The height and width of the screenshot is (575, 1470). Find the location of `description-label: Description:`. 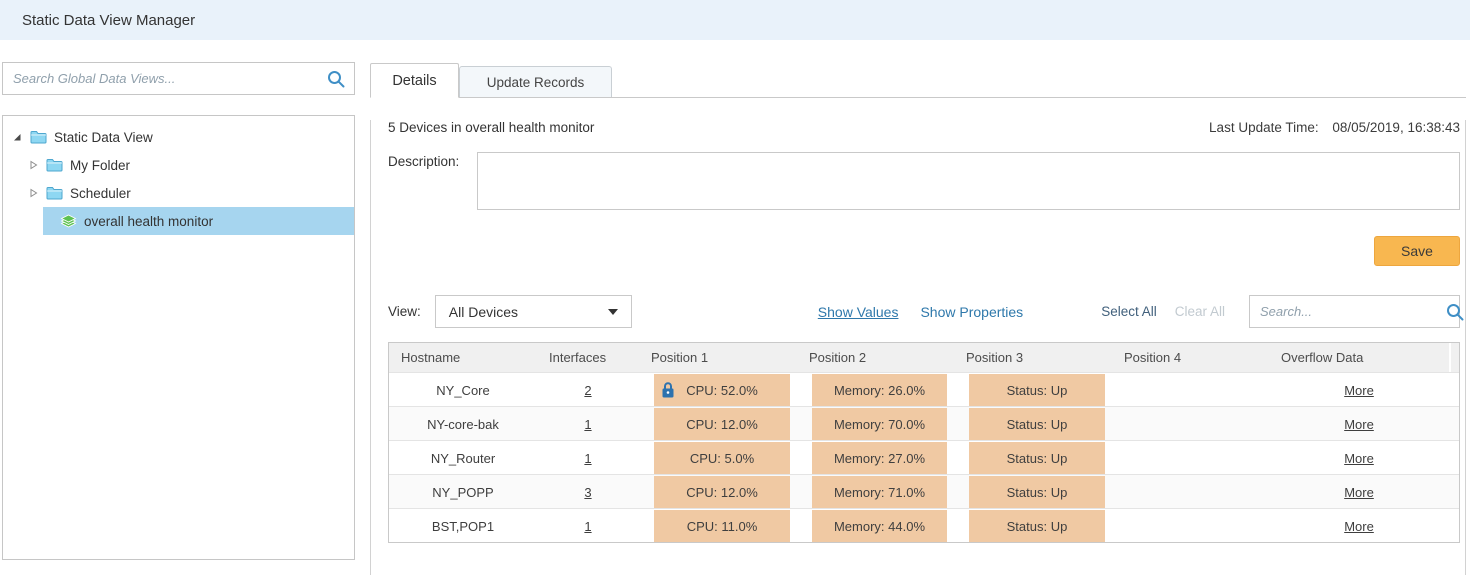

description-label: Description: is located at coordinates (424, 161).